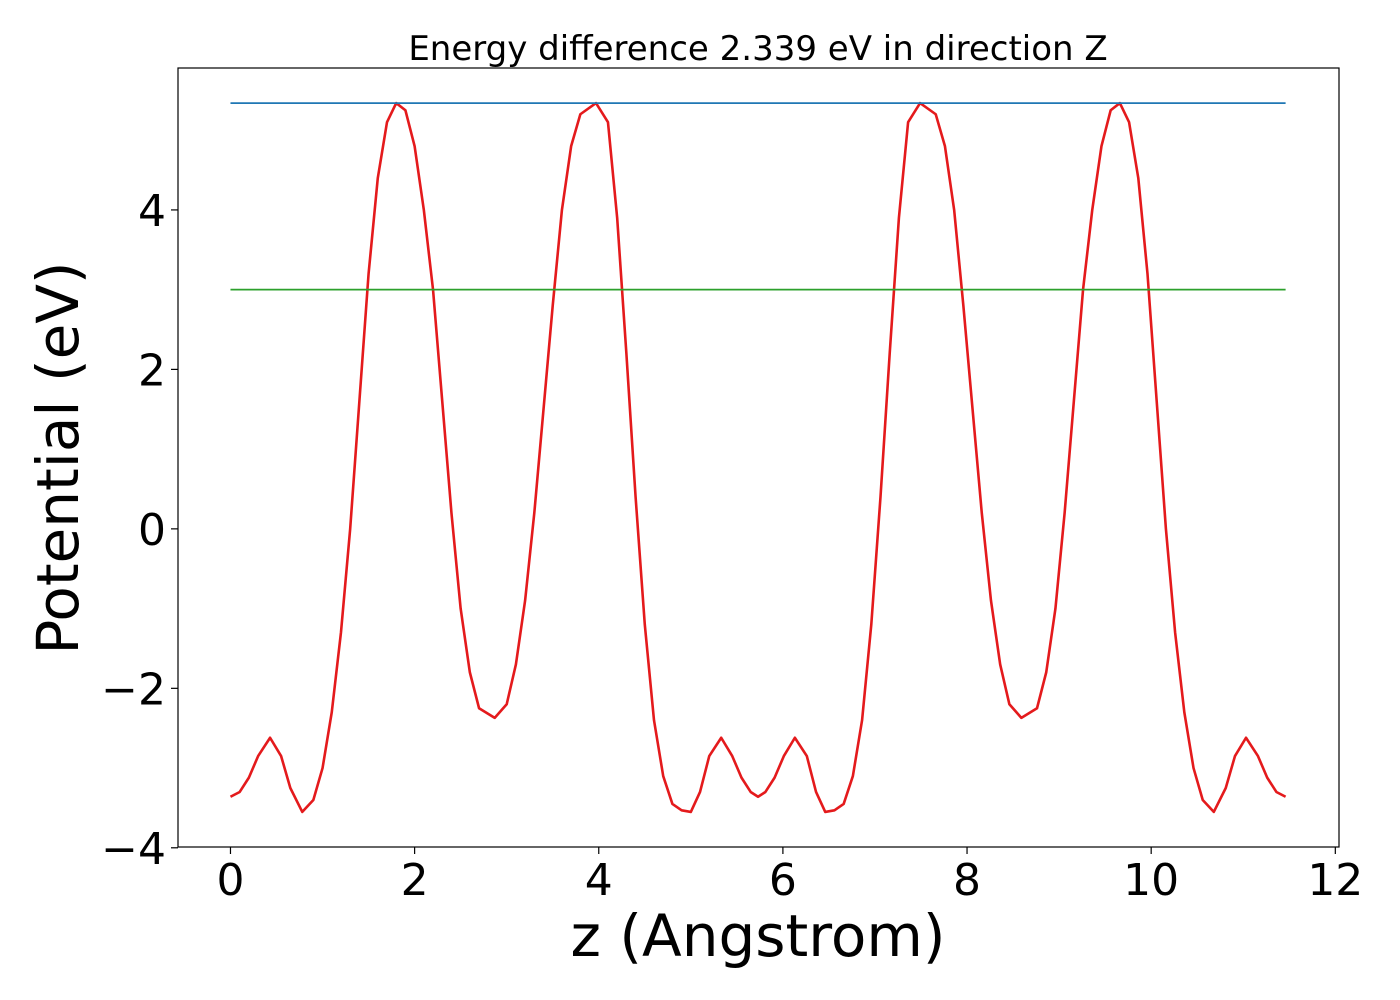 The image size is (1400, 1000). I want to click on x-tick-label: 2, so click(415, 880).